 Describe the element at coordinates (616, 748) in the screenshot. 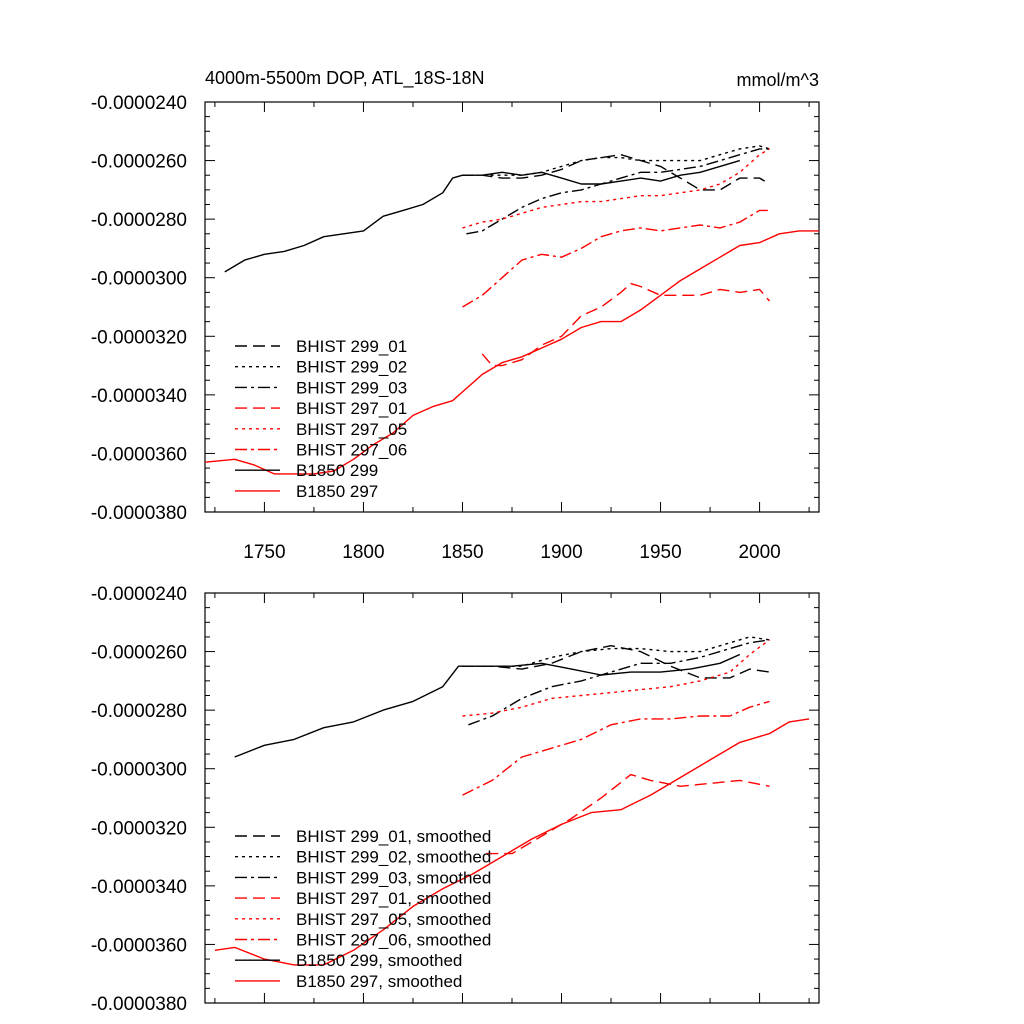

I see `series-line-bhist-297-06-smoothed` at that location.